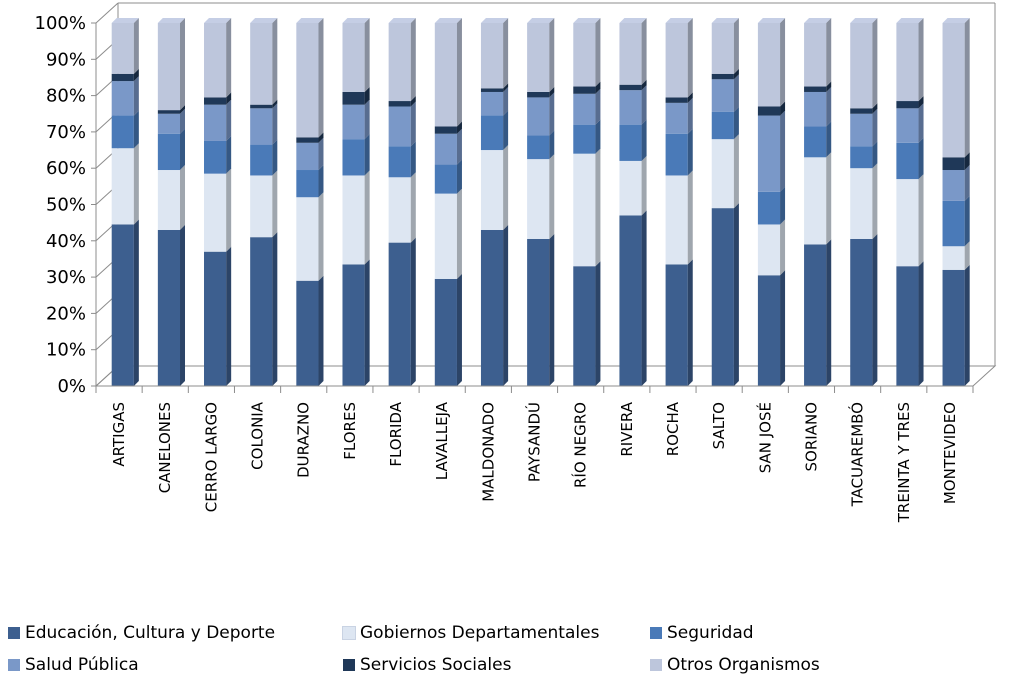 The width and height of the screenshot is (1011, 679). Describe the element at coordinates (66, 241) in the screenshot. I see `y-tick-label: 40%` at that location.